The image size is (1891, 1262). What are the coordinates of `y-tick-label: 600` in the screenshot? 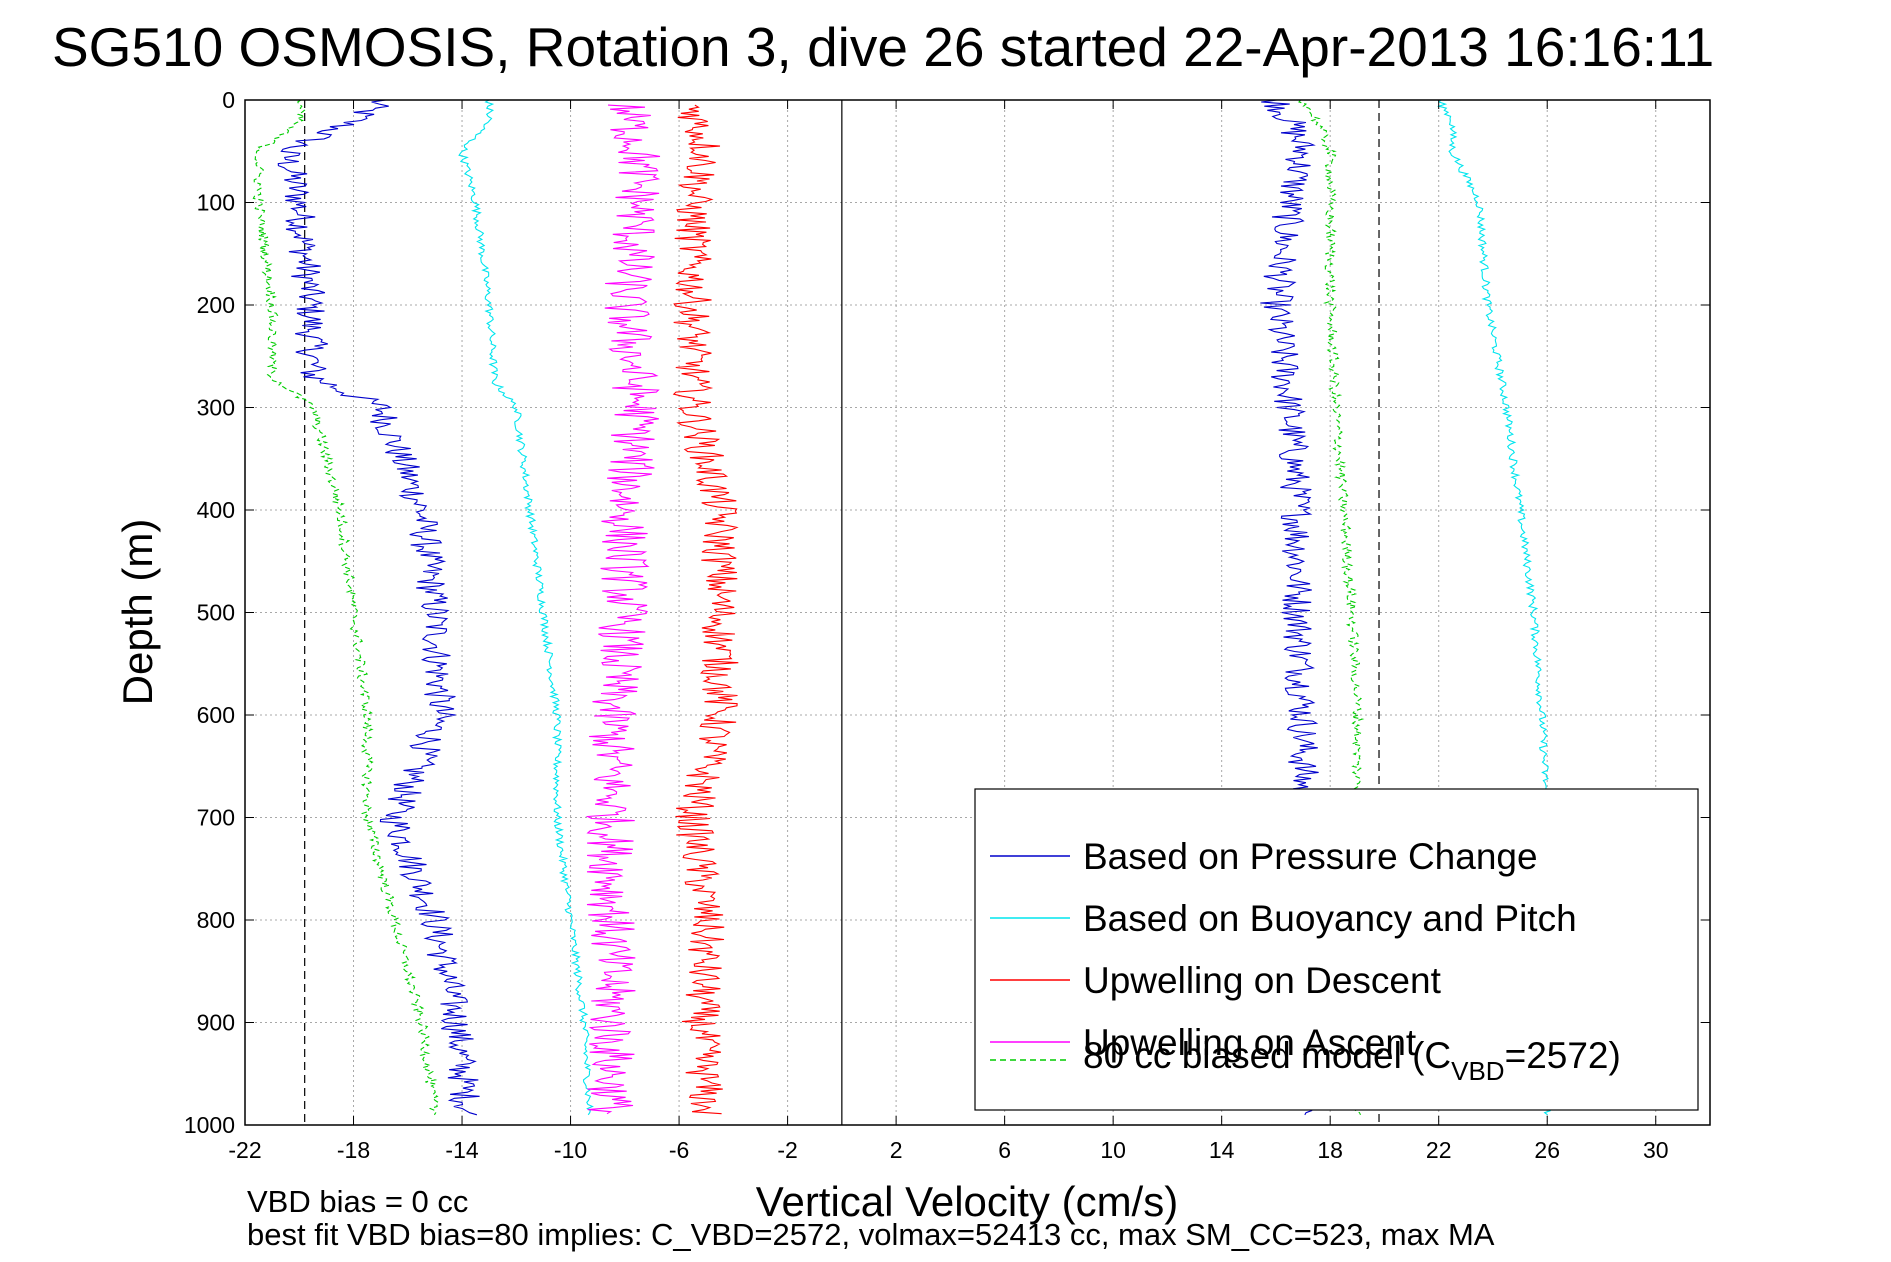 It's located at (216, 715).